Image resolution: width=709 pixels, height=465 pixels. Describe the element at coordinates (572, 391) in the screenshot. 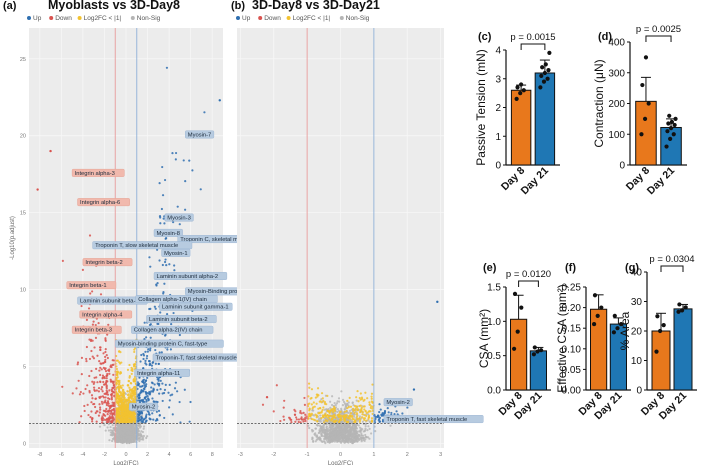

I see `y-tick-label: 0.00` at that location.